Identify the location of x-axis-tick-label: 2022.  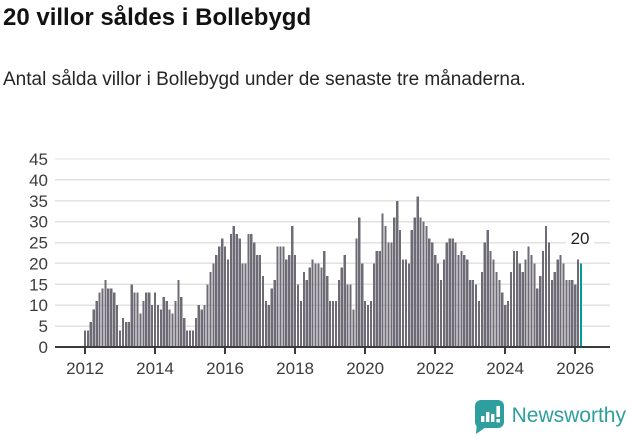
(435, 368).